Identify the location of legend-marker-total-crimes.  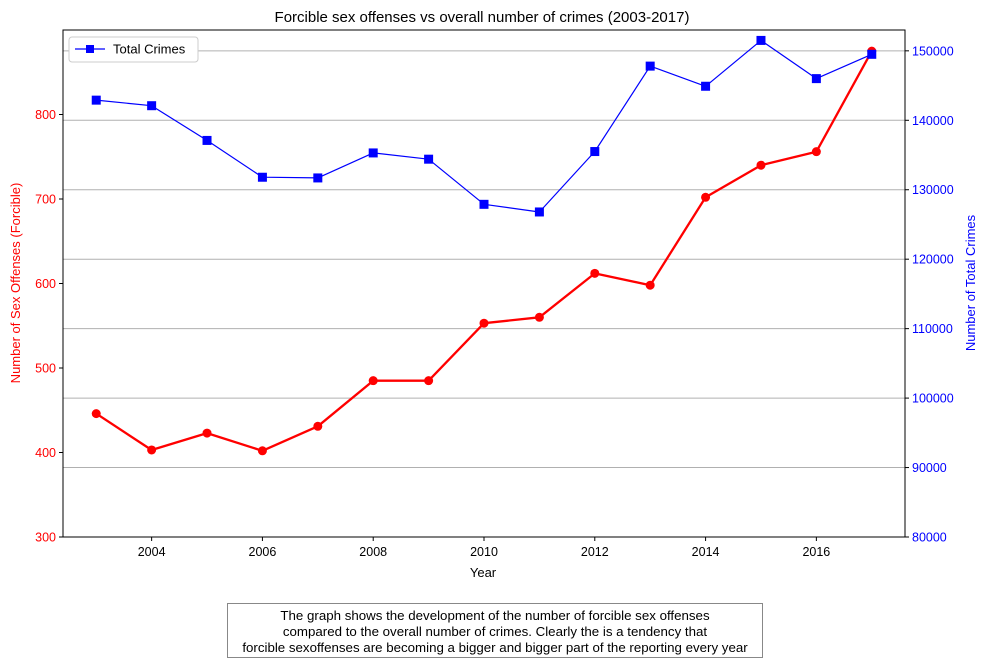
(90, 49).